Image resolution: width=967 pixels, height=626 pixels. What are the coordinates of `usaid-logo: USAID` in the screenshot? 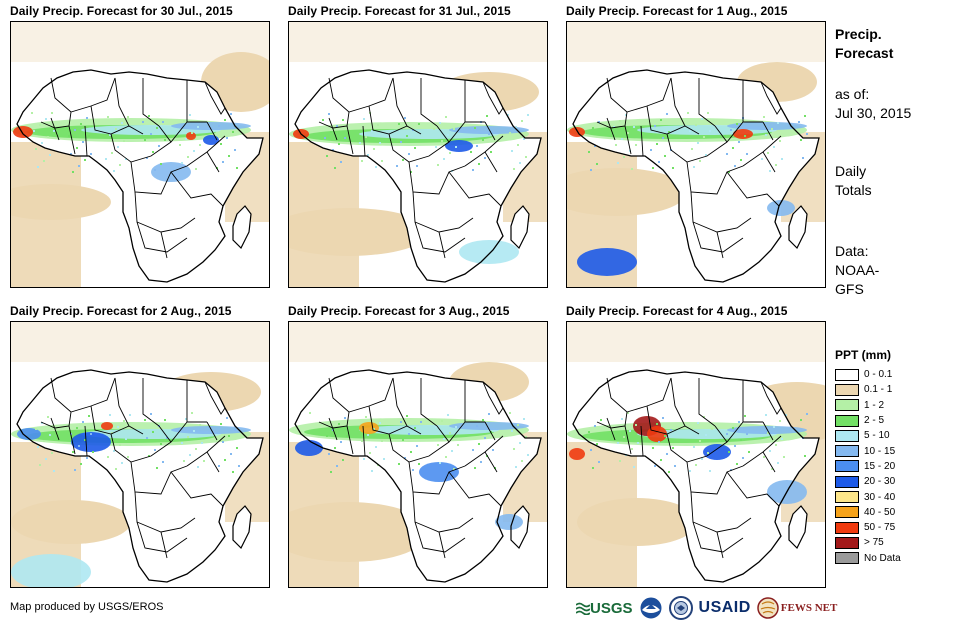 It's located at (725, 608).